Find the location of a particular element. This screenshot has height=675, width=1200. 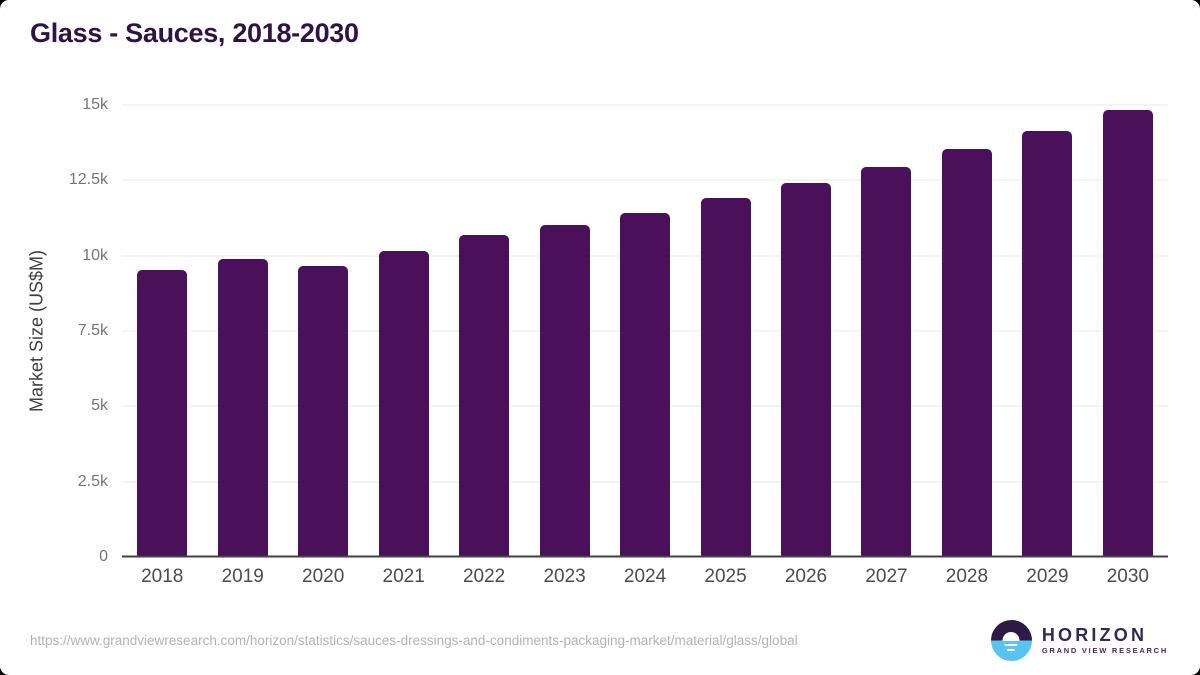

x-tick-label-2028: 2028 is located at coordinates (967, 576).